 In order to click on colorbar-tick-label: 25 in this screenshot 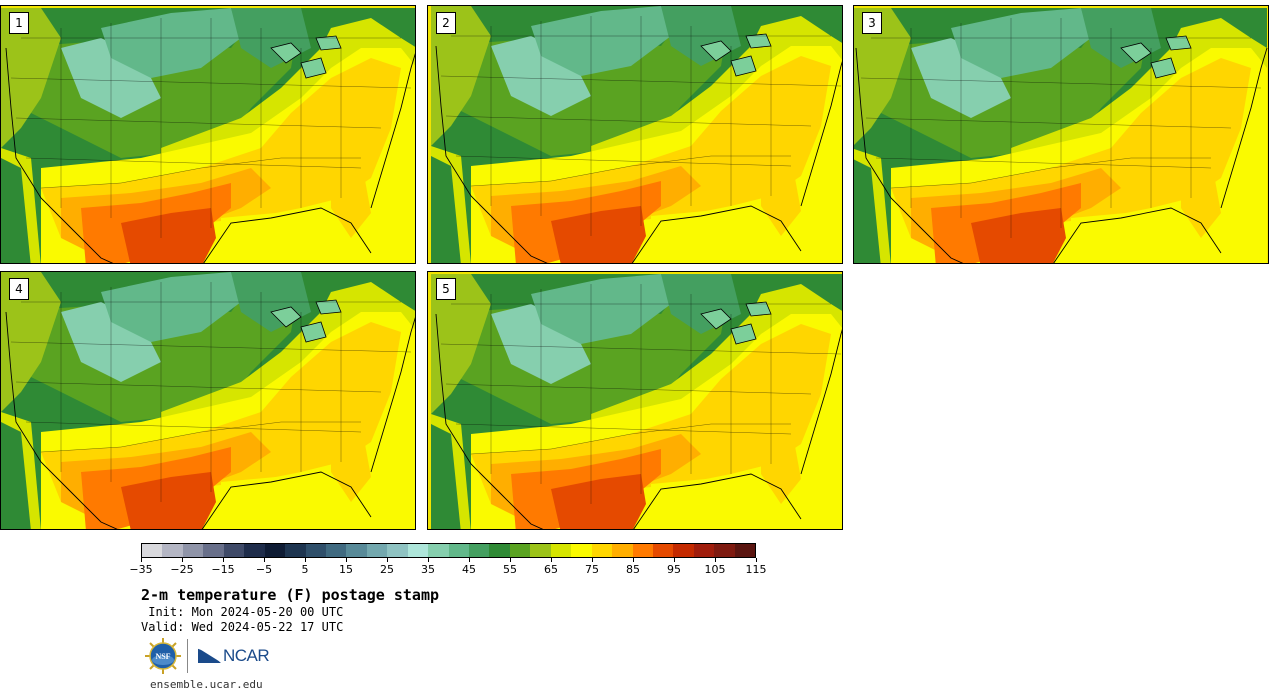, I will do `click(387, 569)`.